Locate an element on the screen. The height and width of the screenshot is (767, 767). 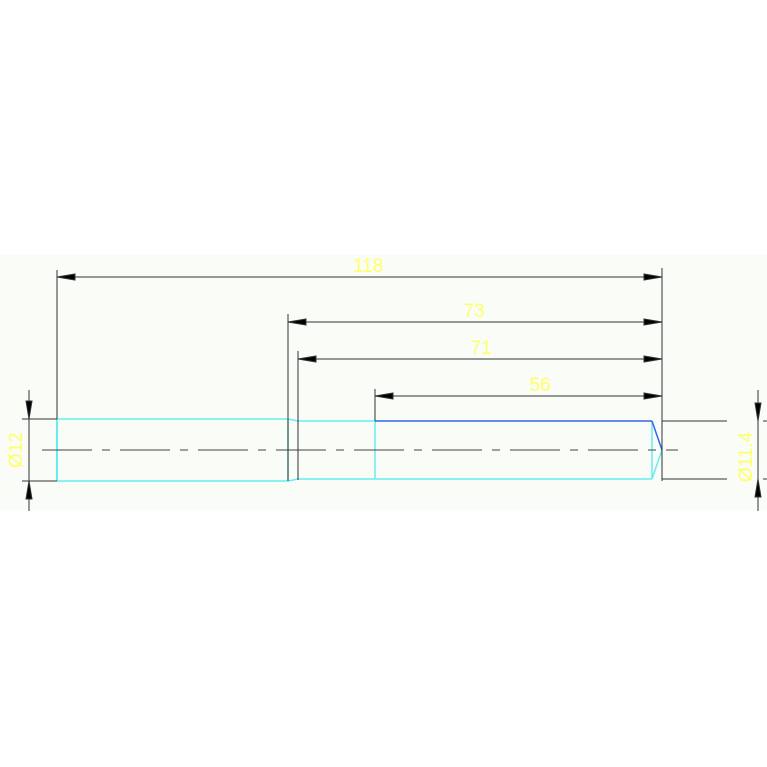
dim-text-dia12: Ø12 is located at coordinates (16, 450).